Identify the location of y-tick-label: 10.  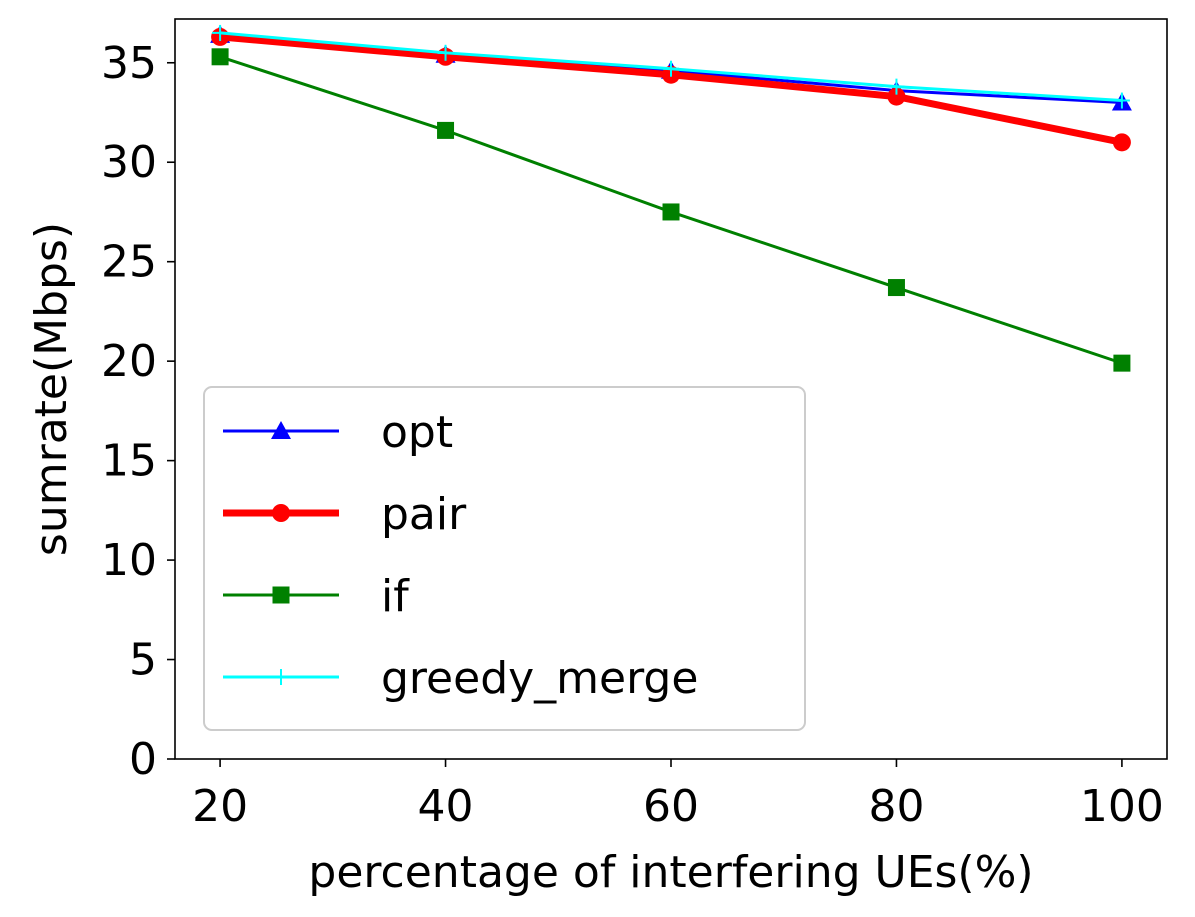
(129, 560).